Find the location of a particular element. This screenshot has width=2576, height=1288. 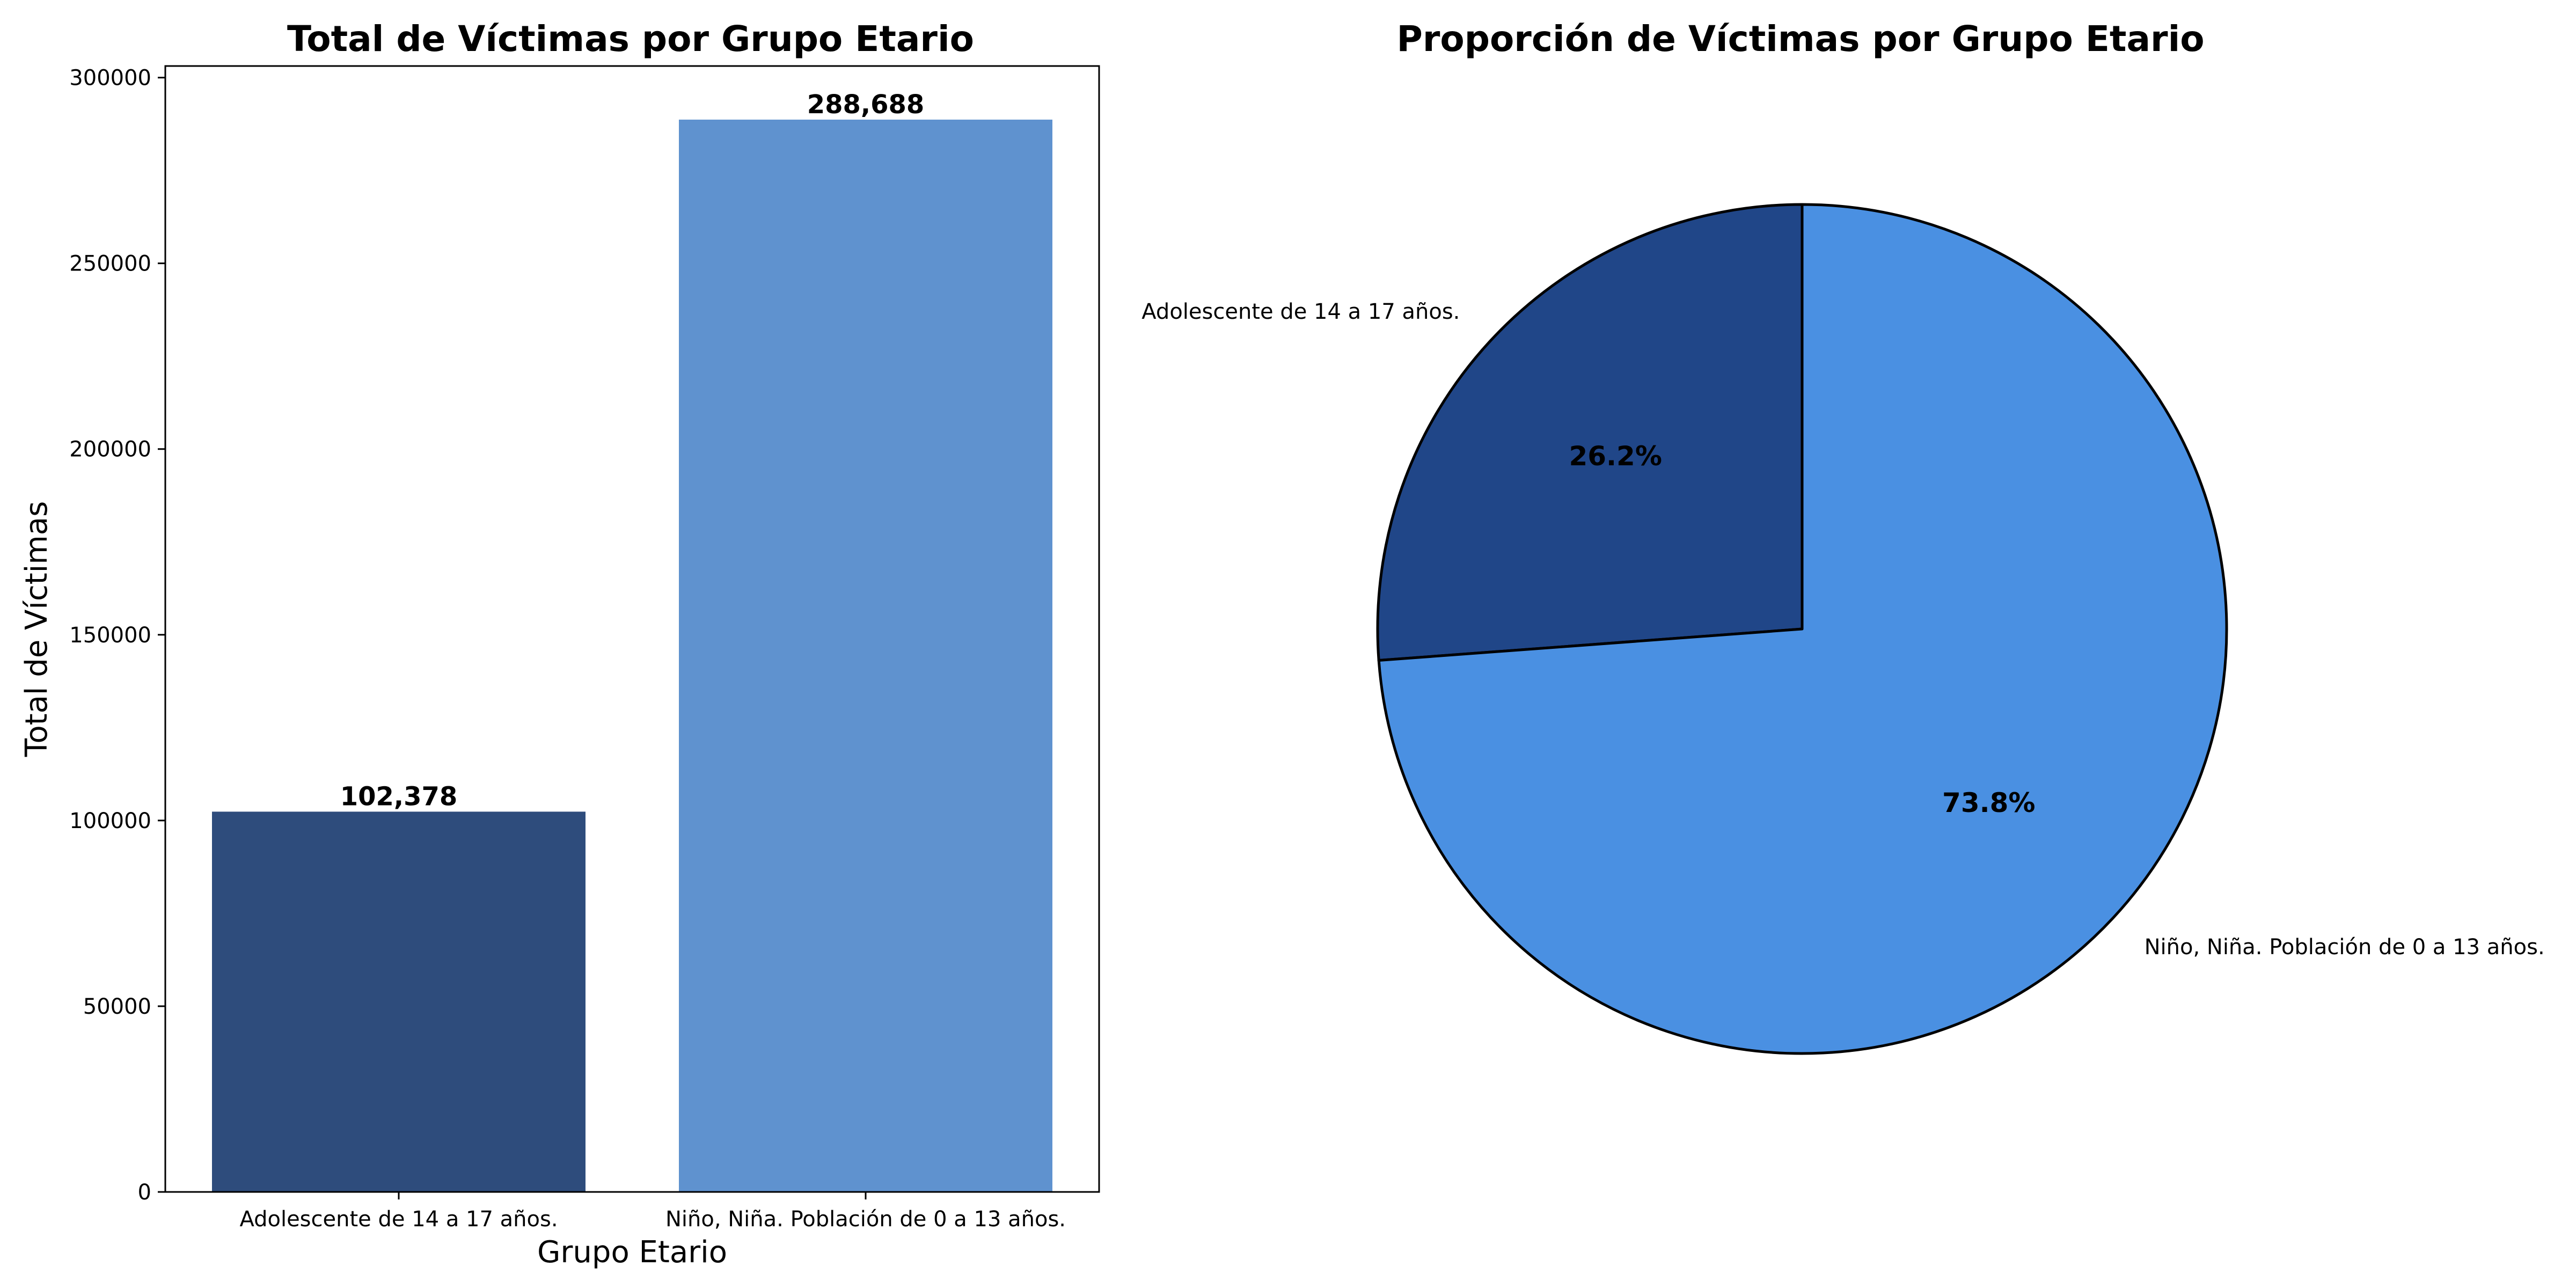

bar-value-label-0: 102,378 is located at coordinates (399, 796).